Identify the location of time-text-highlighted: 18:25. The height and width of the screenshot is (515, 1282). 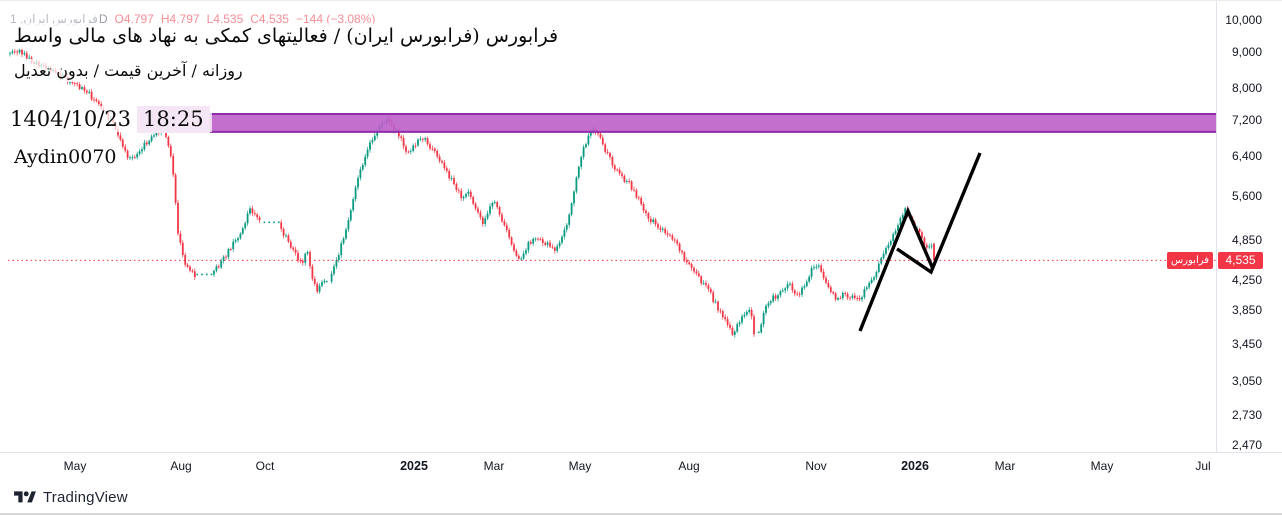
(173, 119).